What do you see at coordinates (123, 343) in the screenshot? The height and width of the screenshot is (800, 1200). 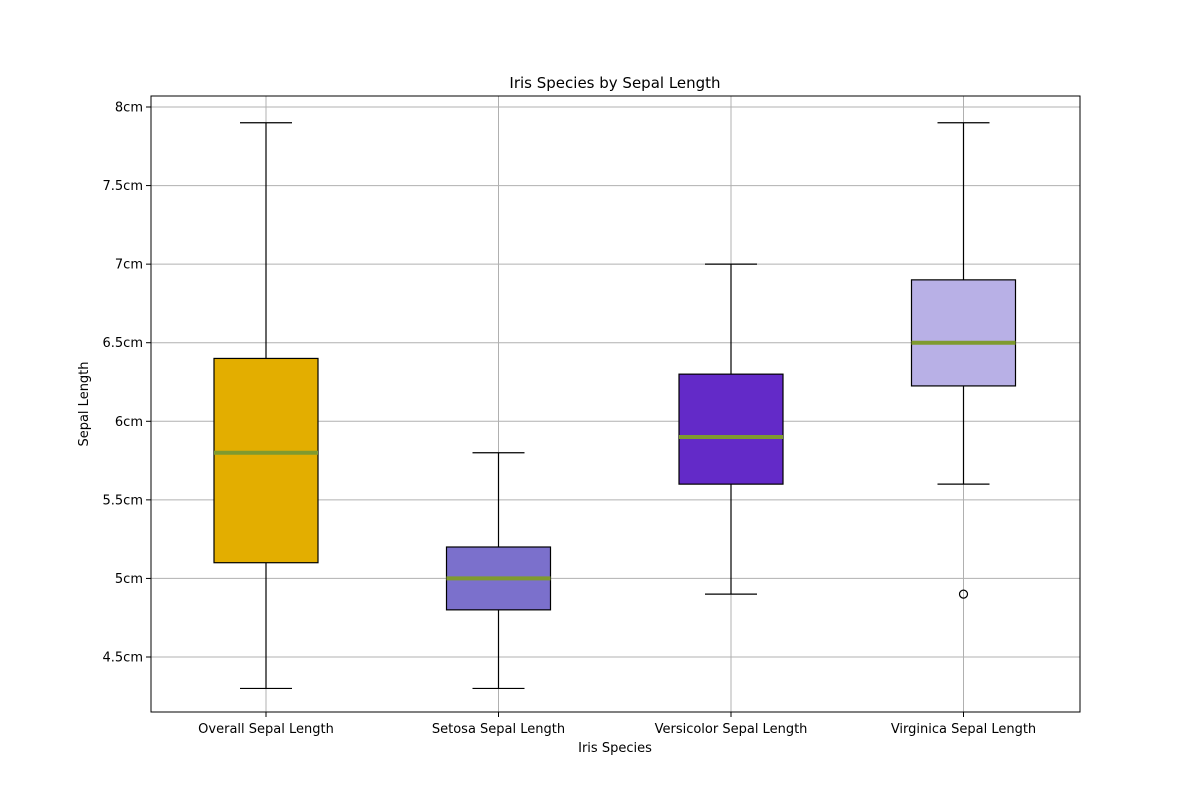 I see `y-tick-label: 6.5cm` at bounding box center [123, 343].